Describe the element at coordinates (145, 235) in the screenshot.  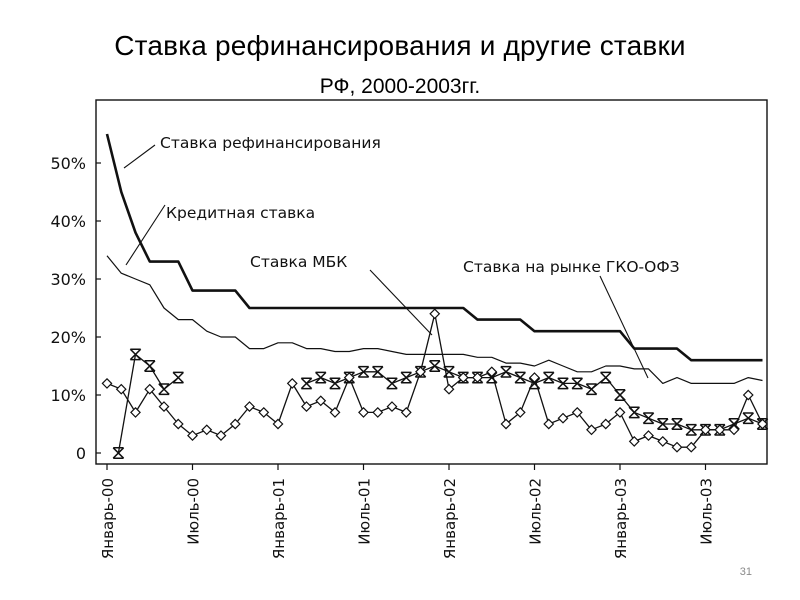
I see `leader-credit-rate` at that location.